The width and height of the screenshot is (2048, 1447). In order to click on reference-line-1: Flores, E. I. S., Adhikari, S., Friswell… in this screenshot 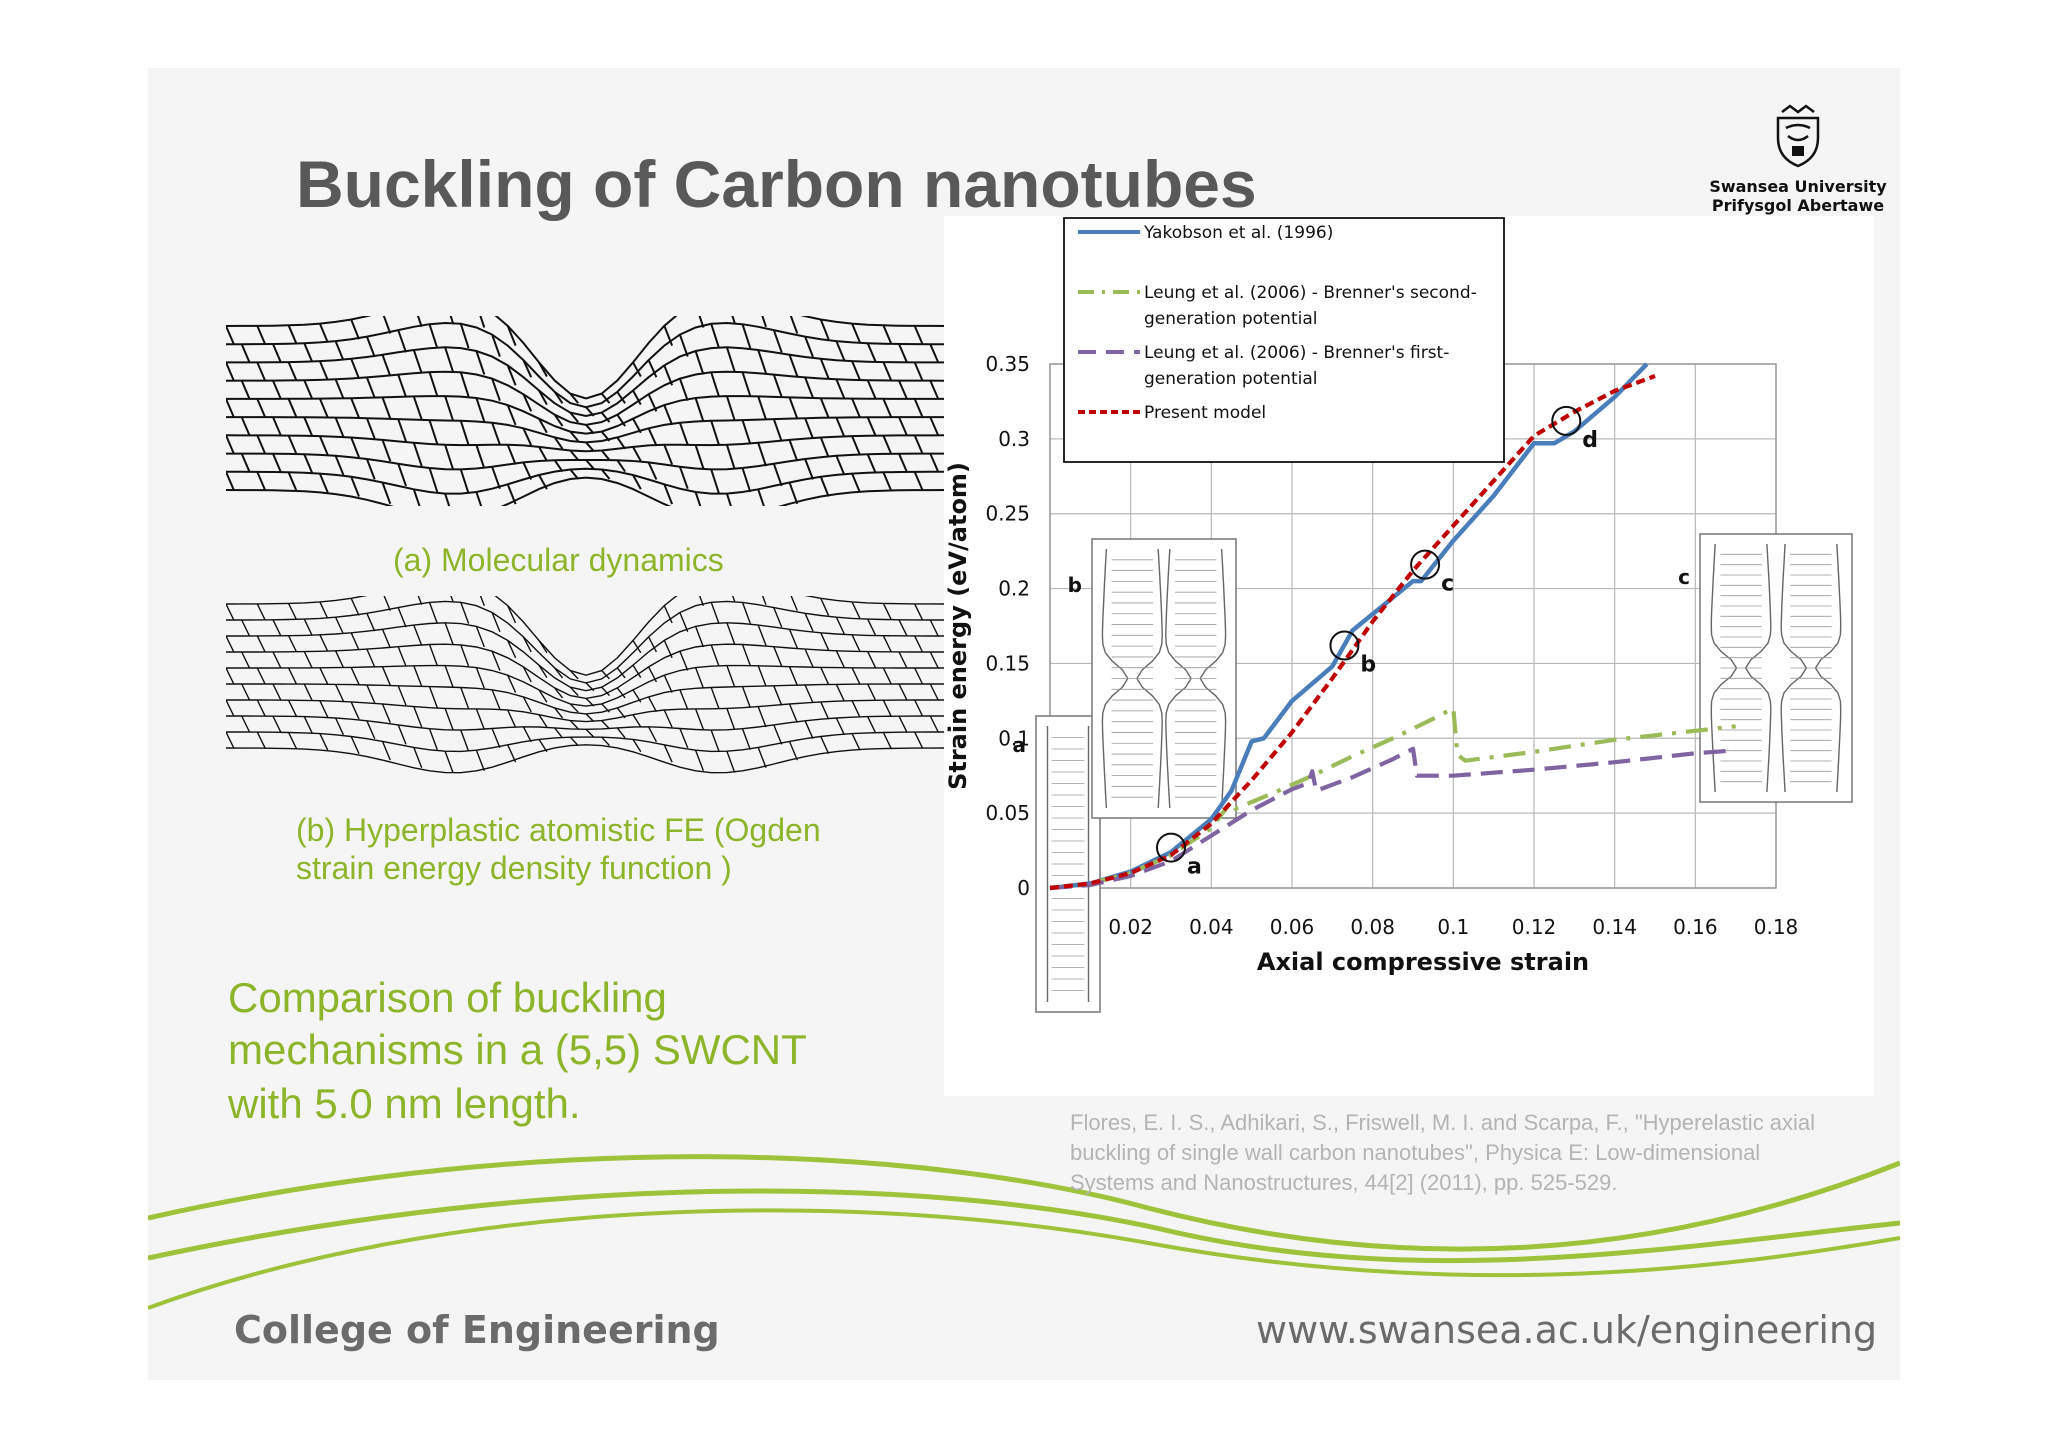, I will do `click(1443, 1122)`.